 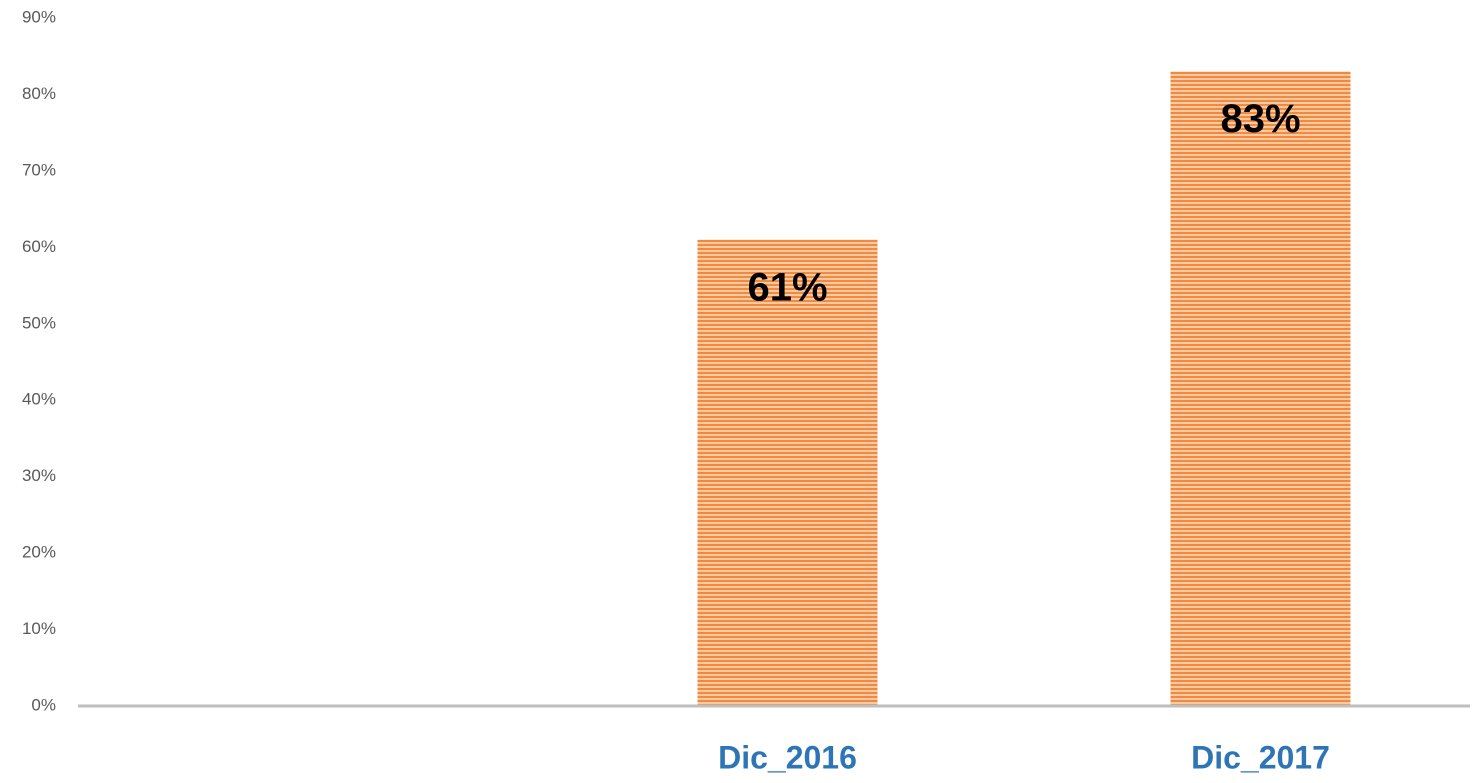 What do you see at coordinates (39, 169) in the screenshot?
I see `y-tick-label: 70%` at bounding box center [39, 169].